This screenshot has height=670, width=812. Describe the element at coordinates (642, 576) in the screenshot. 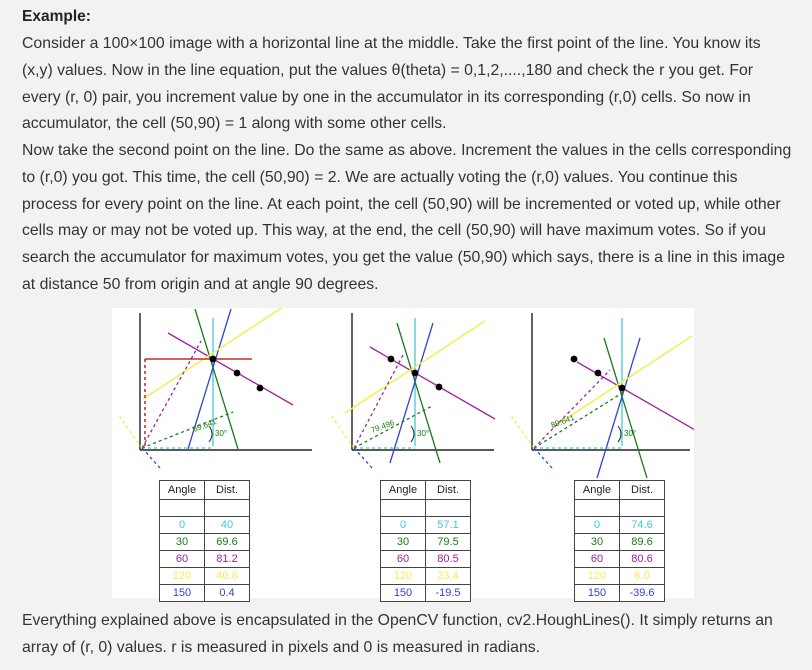

I see `cell-dist: 6.0` at that location.